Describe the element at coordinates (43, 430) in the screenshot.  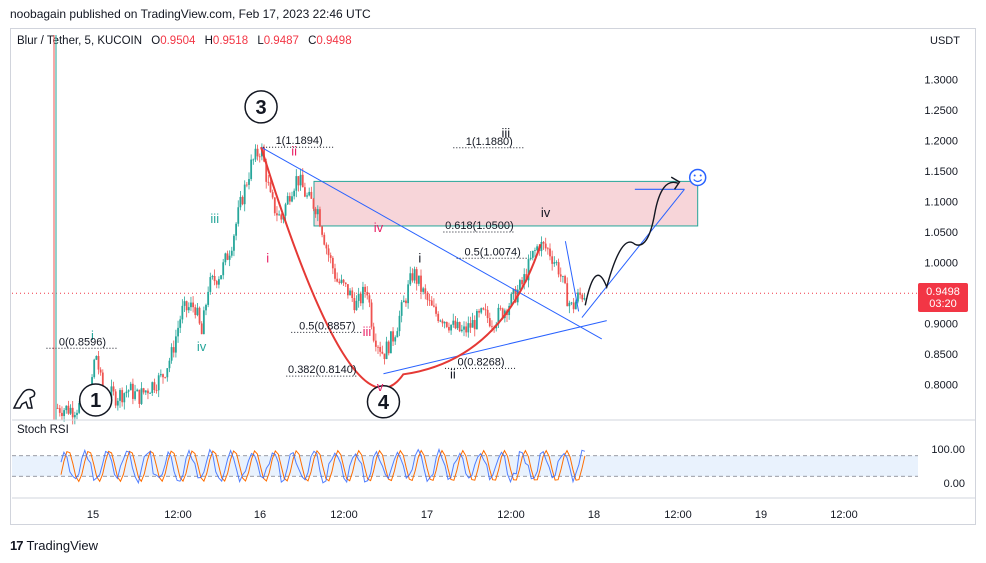
I see `stoch-rsi-label: Stoch RSI` at that location.